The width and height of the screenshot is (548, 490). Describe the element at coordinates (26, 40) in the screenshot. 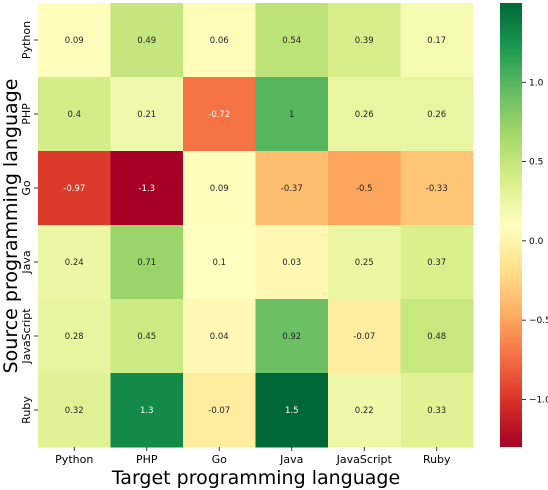

I see `y-tick-label: Python` at that location.